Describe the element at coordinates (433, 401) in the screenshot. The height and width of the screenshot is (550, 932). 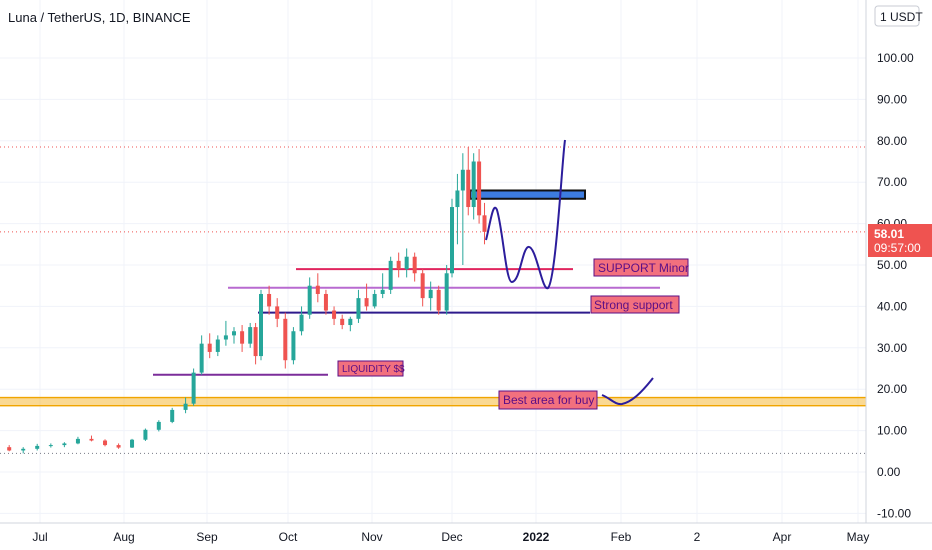
I see `best-area-band` at that location.